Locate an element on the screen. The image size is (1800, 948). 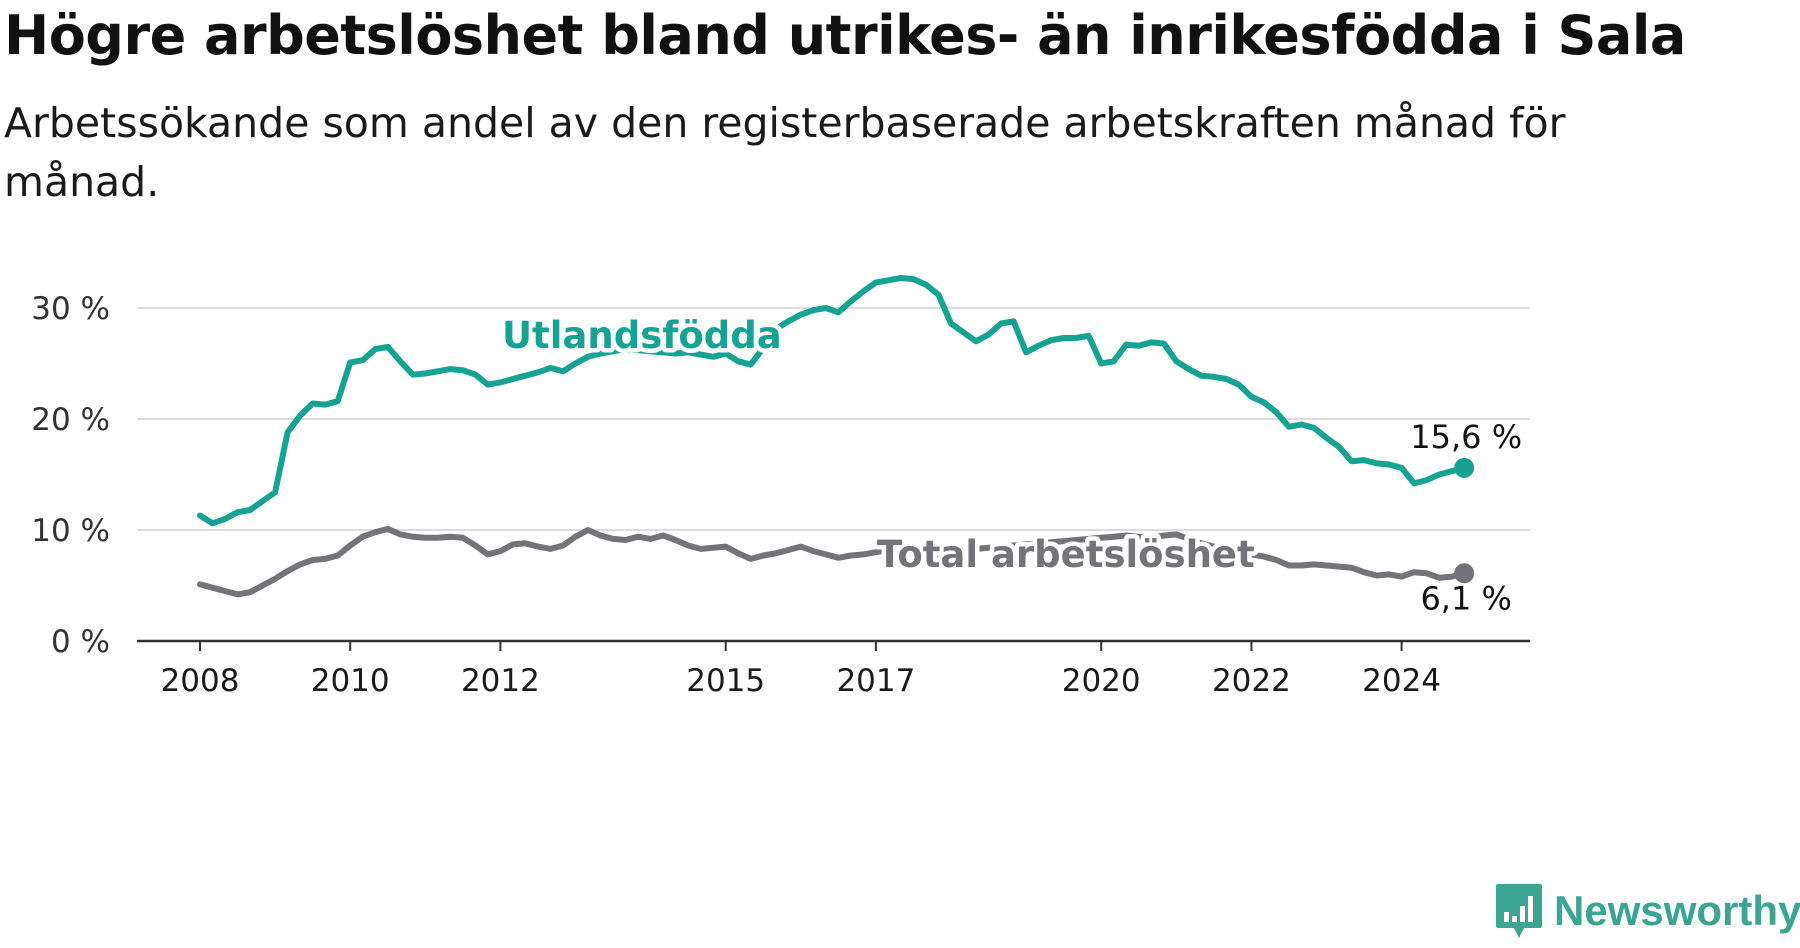
series-line-total is located at coordinates (832, 561).